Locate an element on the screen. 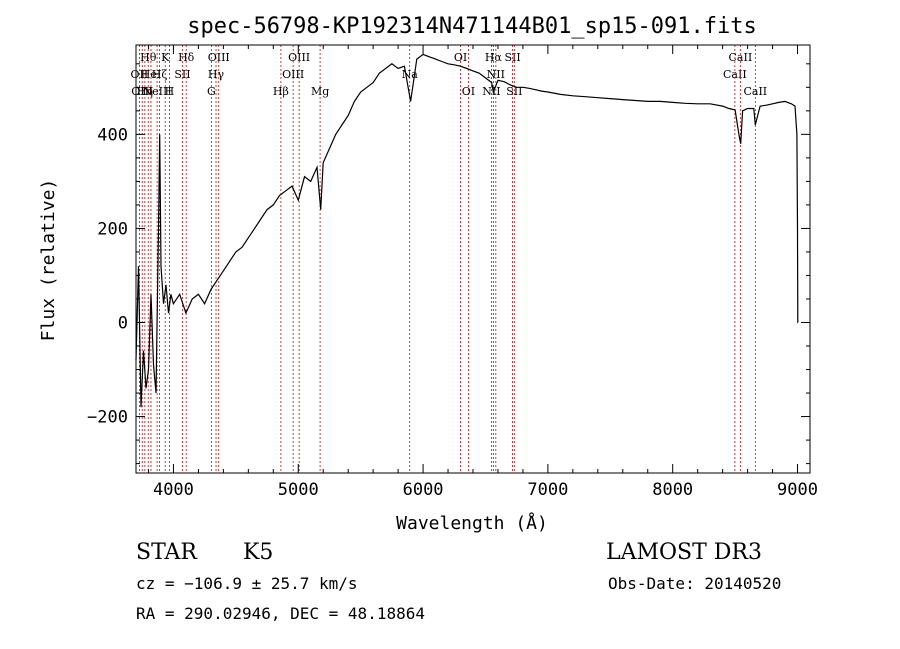  x-tick-label-1: 5000 is located at coordinates (298, 490).